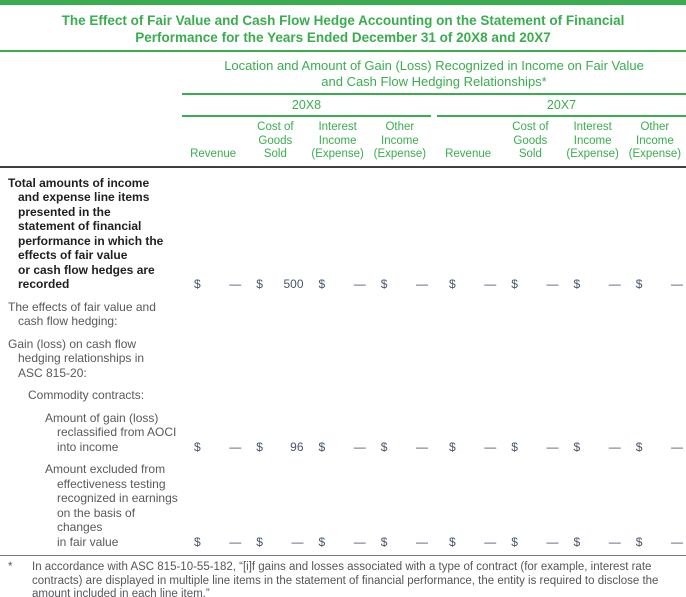  I want to click on year-group-20x7: 20X7, so click(561, 106).